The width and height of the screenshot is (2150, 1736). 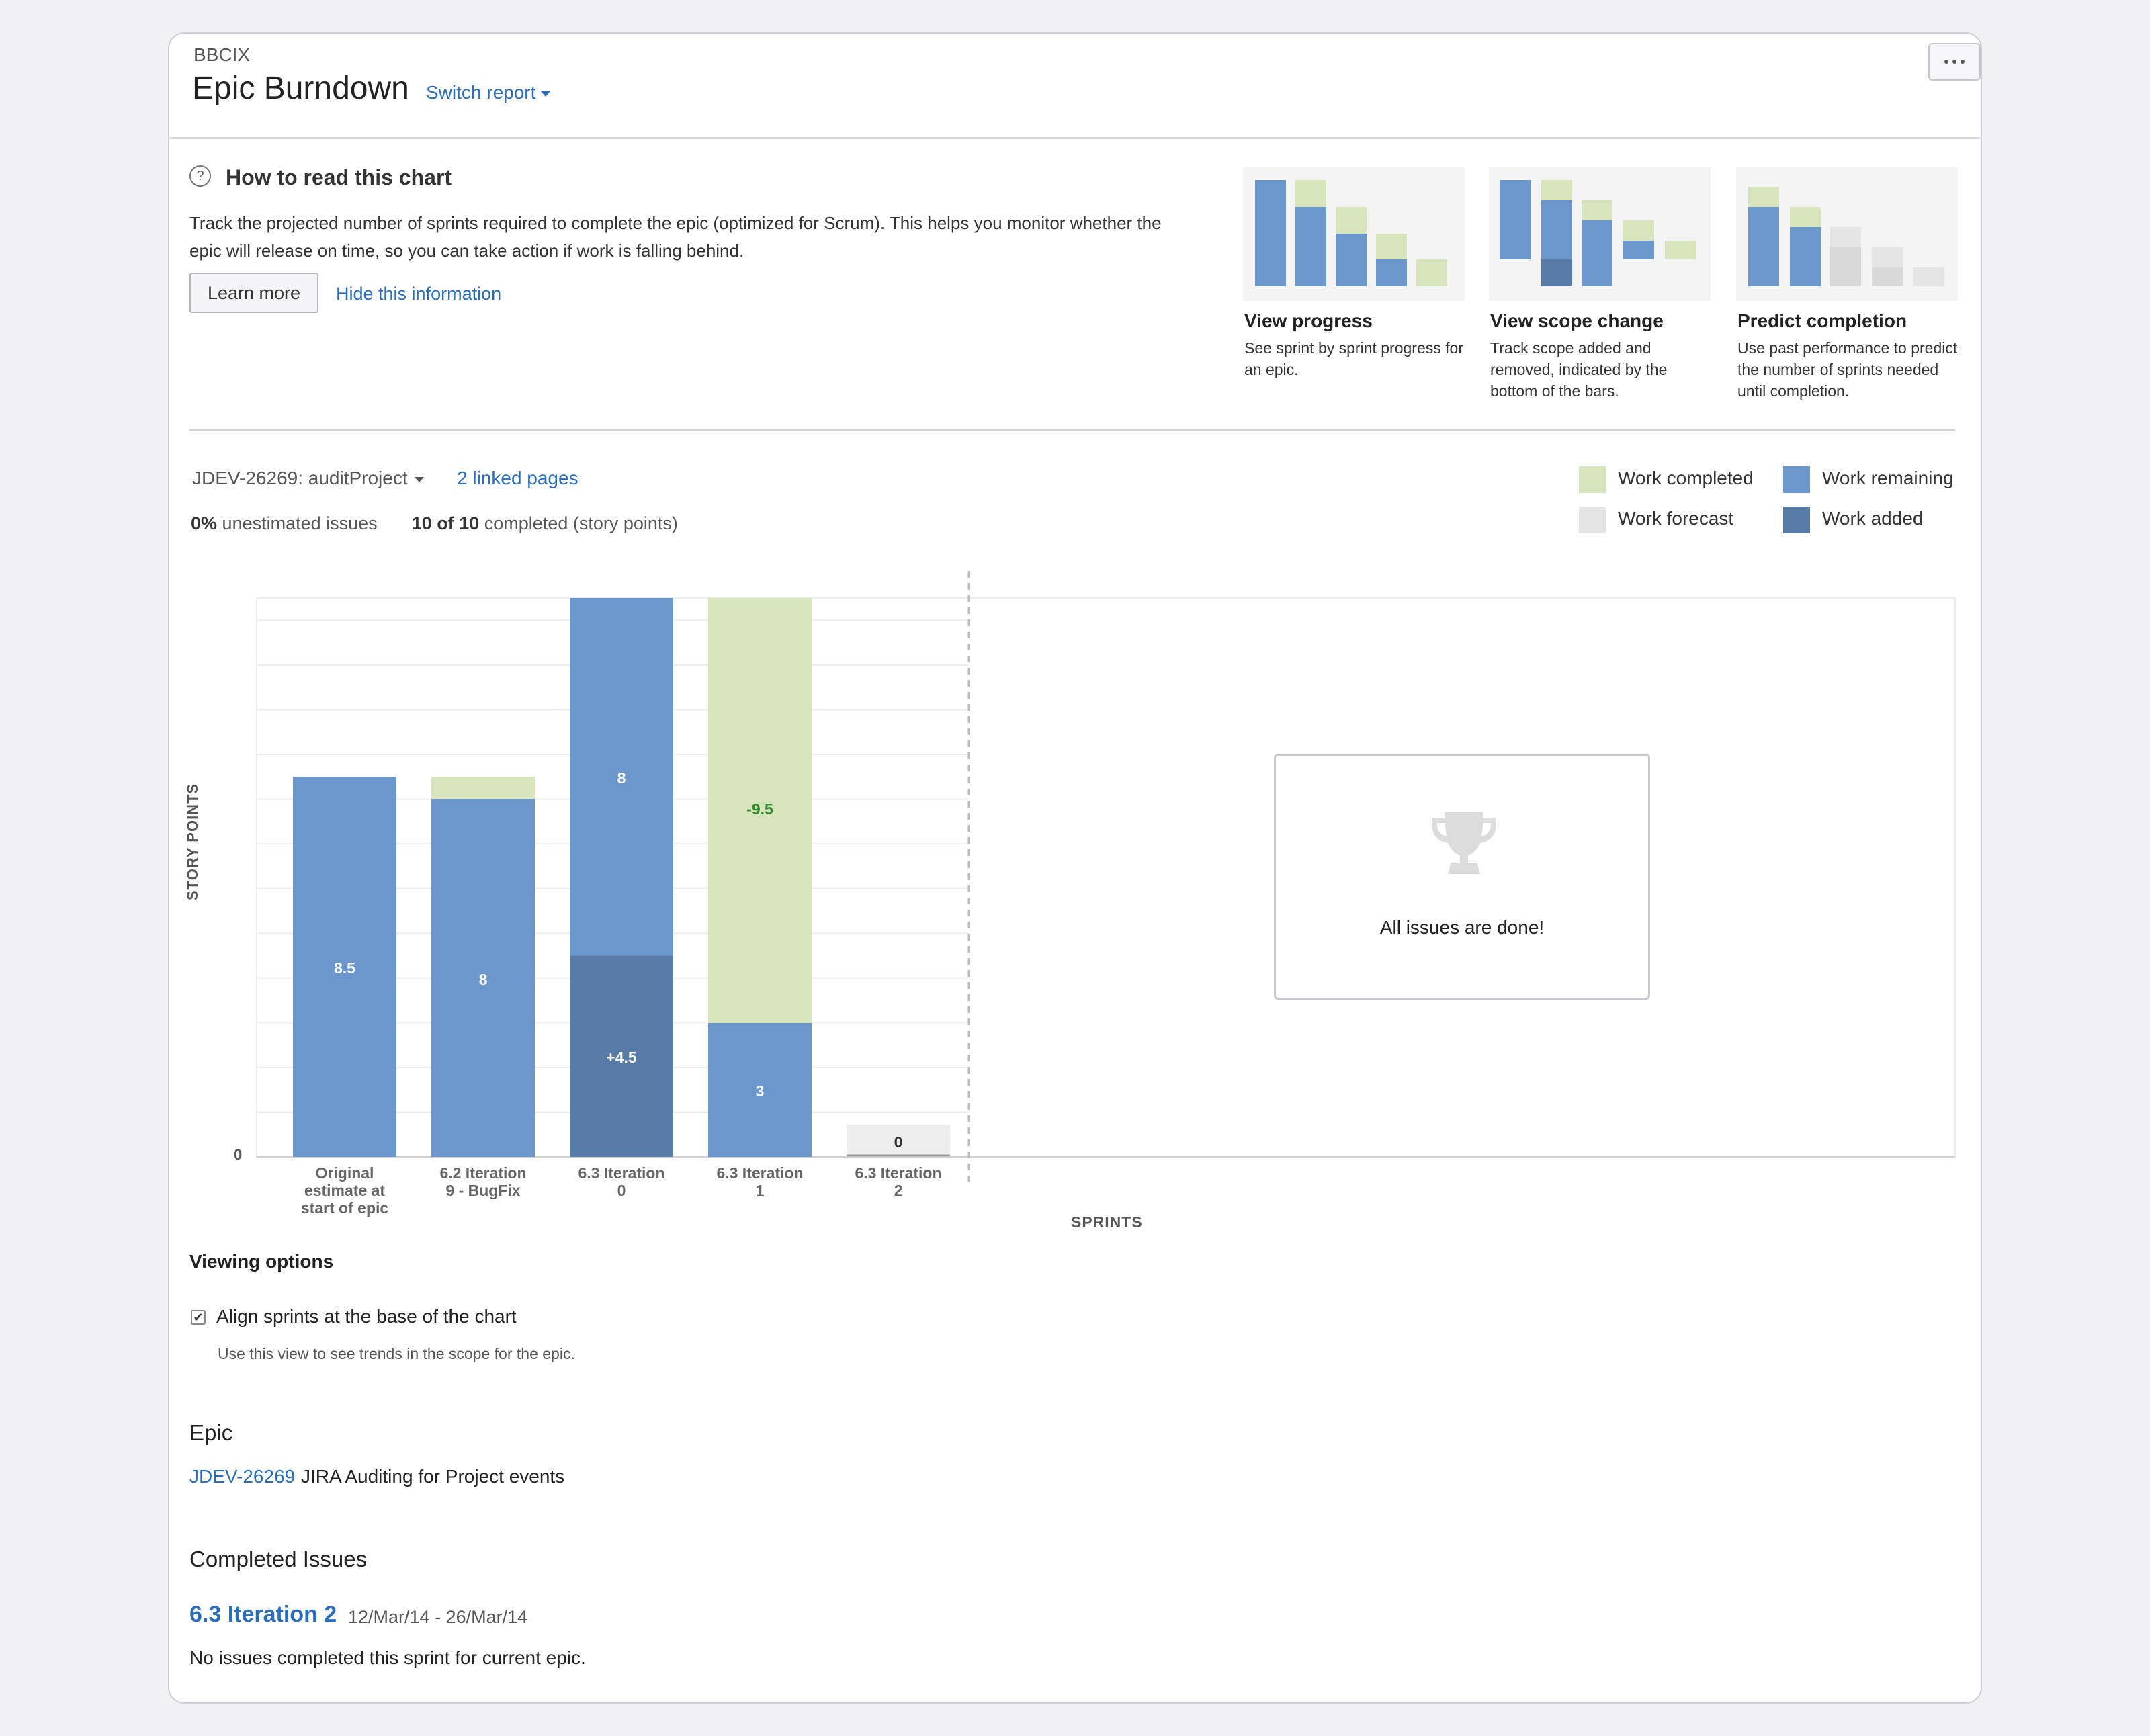 What do you see at coordinates (438, 1617) in the screenshot?
I see `sprint-dates: 12/Mar/14 - 26/Mar/14` at bounding box center [438, 1617].